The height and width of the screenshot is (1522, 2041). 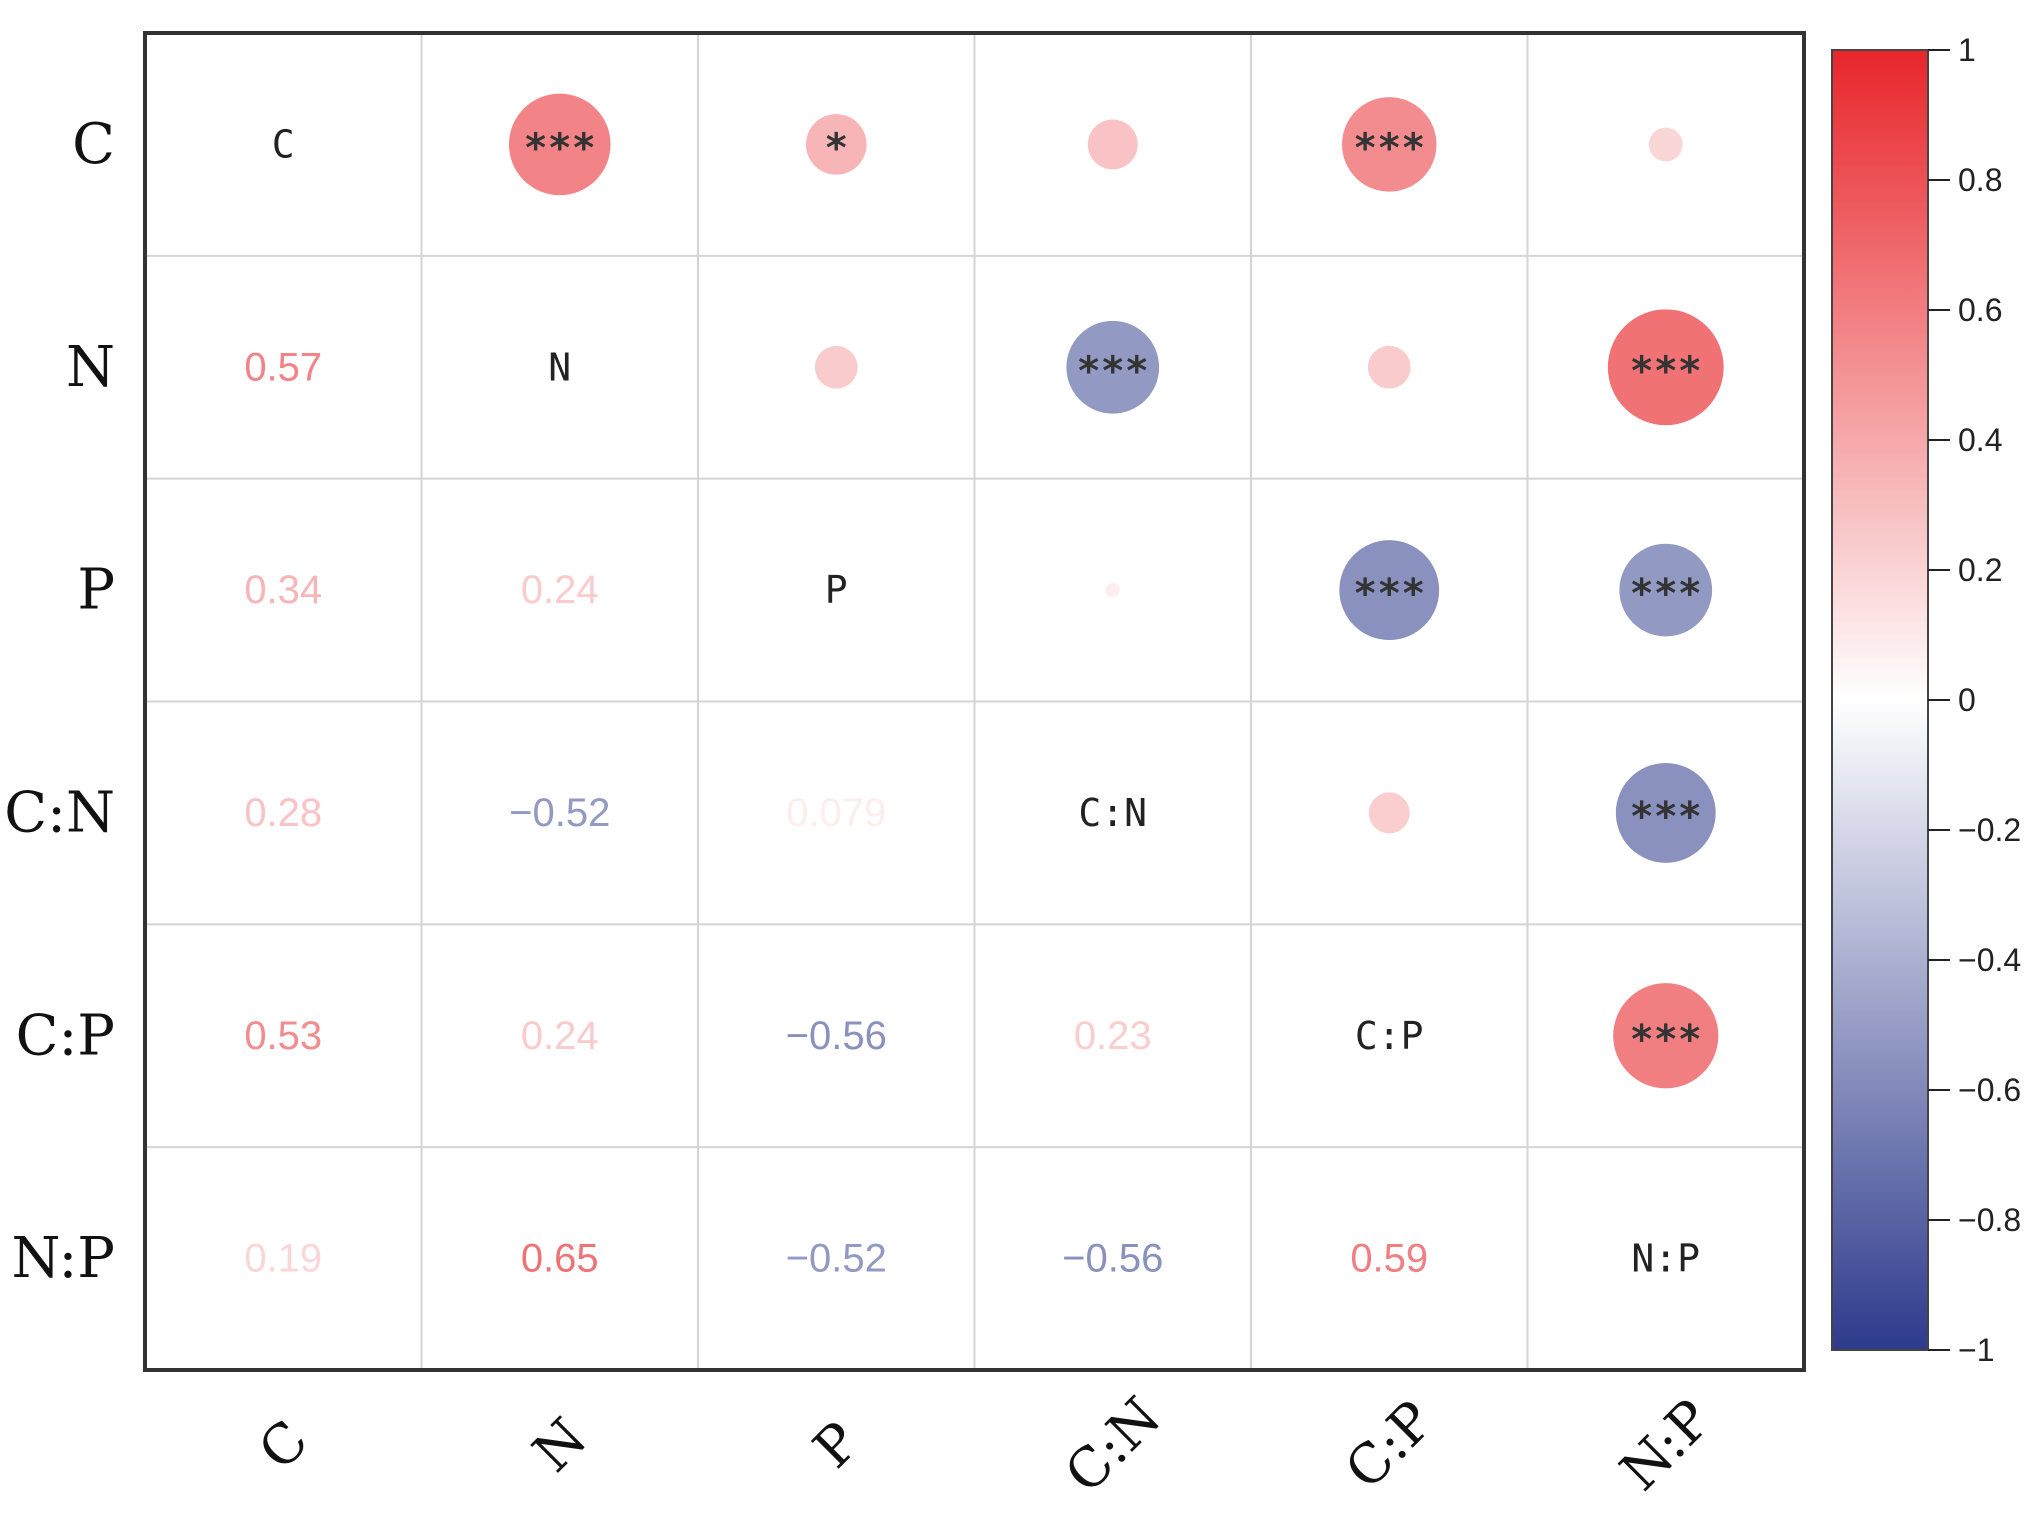 What do you see at coordinates (836, 813) in the screenshot?
I see `coefficient-label-3-2: 0.079` at bounding box center [836, 813].